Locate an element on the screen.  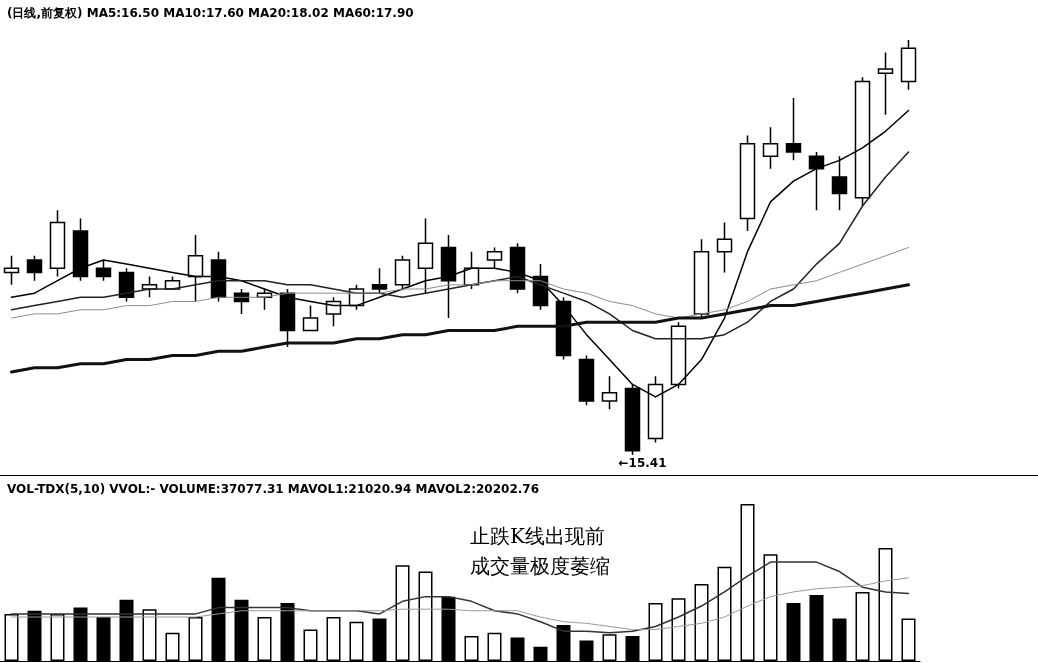
chart-title: (日线,前复权) MA5:16.50 MA10:17.60 MA20:18.02 MA60:17.90 is located at coordinates (210, 13).